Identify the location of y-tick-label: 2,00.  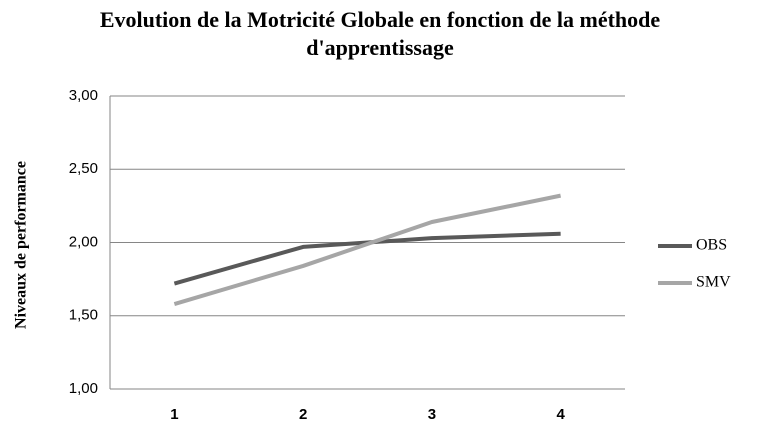
(83, 241).